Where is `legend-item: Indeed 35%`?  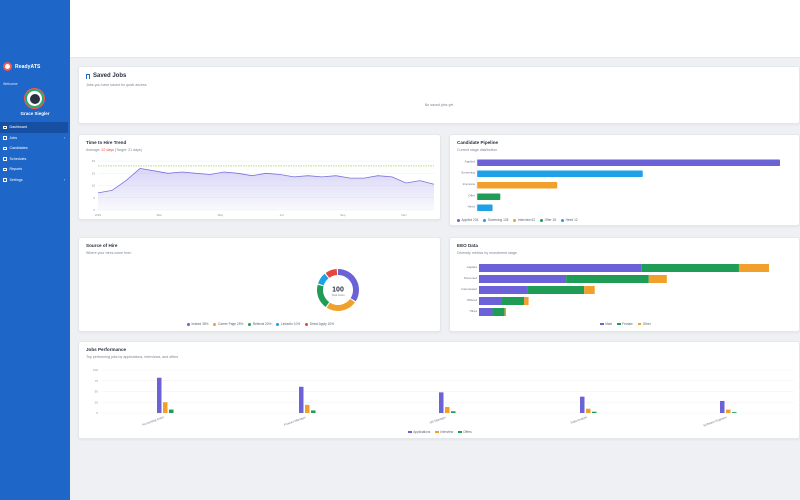 legend-item: Indeed 35% is located at coordinates (197, 324).